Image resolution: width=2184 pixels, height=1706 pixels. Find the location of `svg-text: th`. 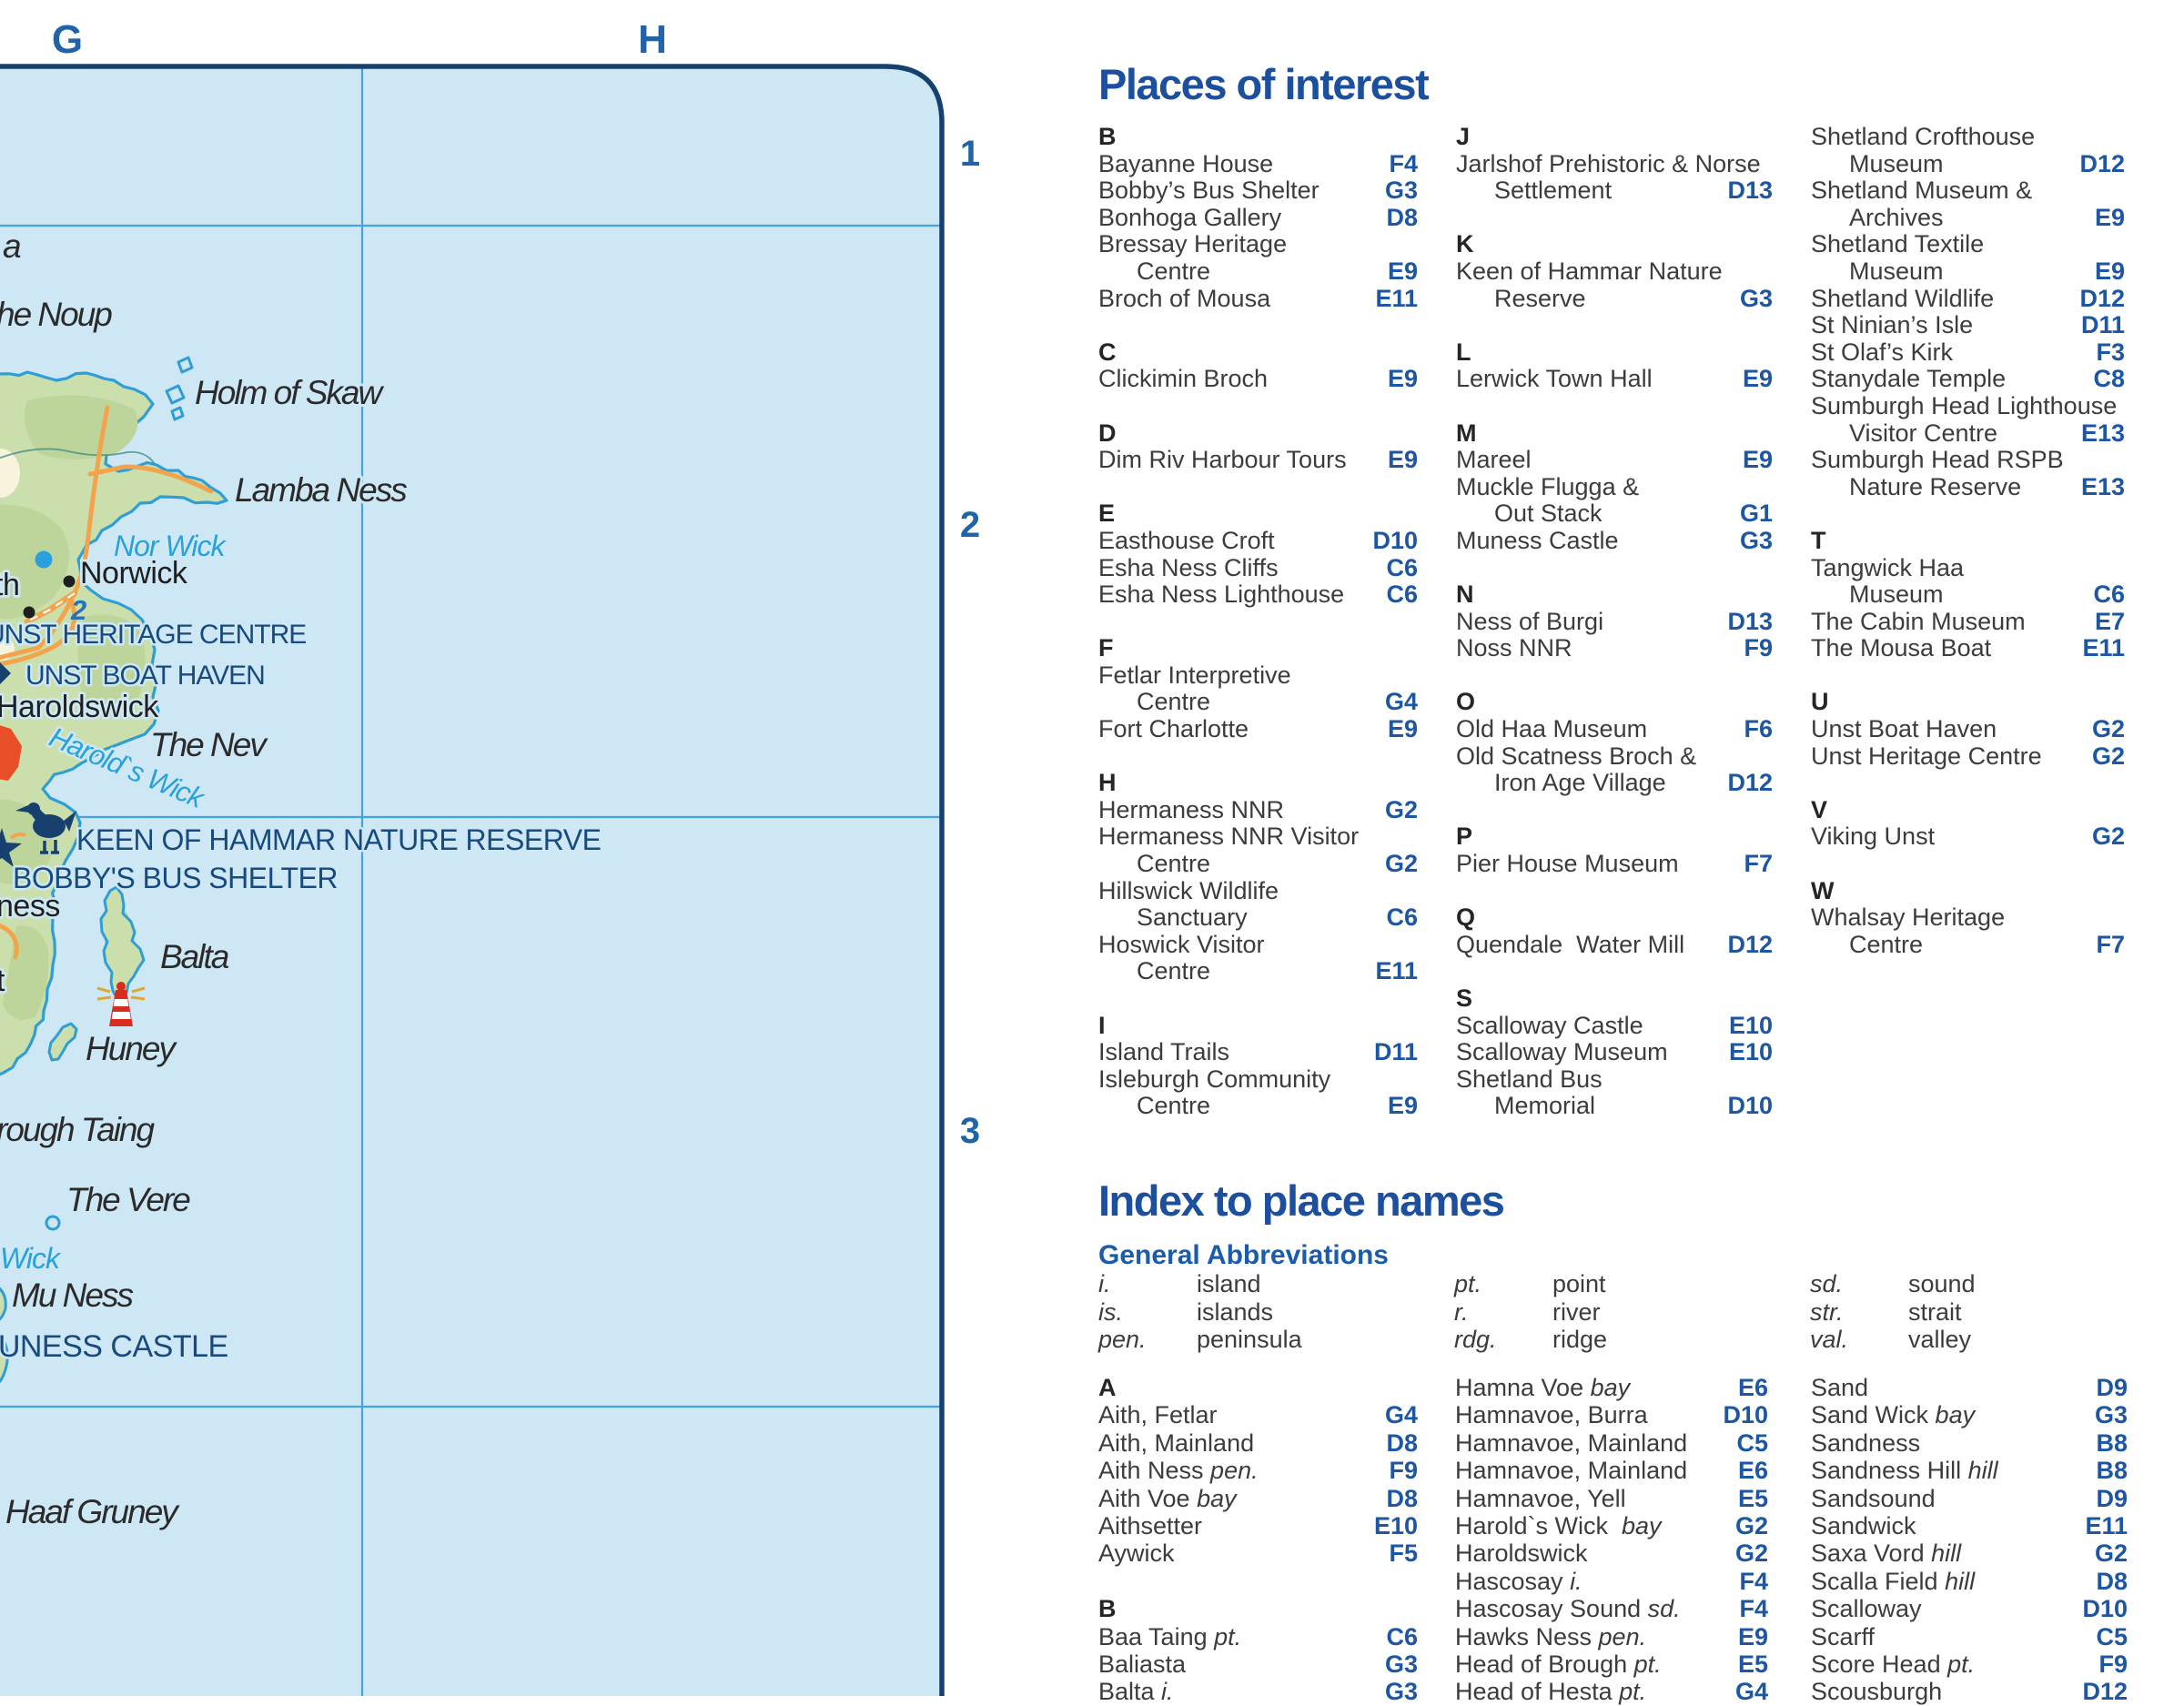

svg-text: th is located at coordinates (9, 585).